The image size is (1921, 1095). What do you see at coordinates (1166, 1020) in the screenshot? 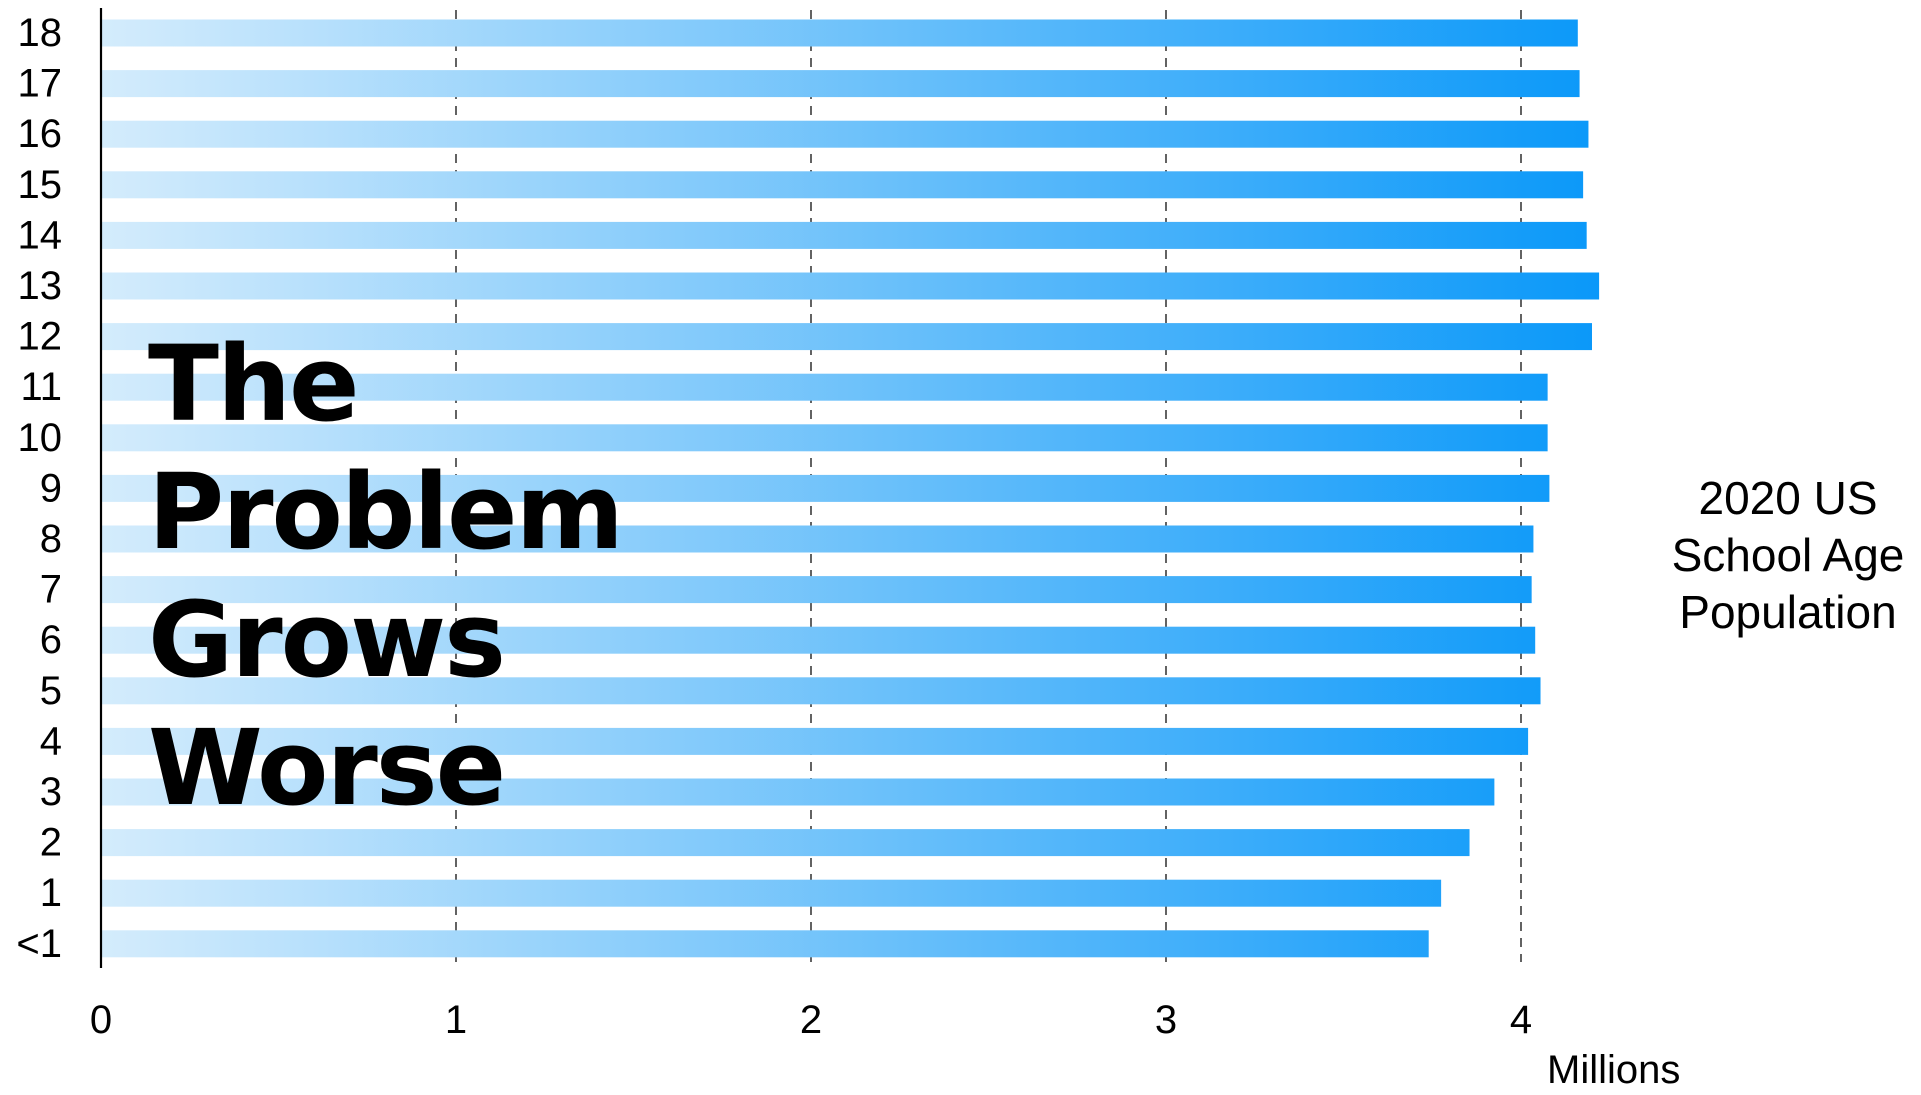
I see `x-tick-label: 3` at bounding box center [1166, 1020].